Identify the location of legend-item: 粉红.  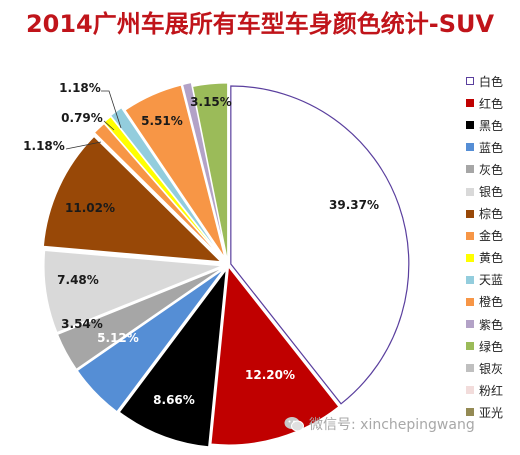
(493, 390).